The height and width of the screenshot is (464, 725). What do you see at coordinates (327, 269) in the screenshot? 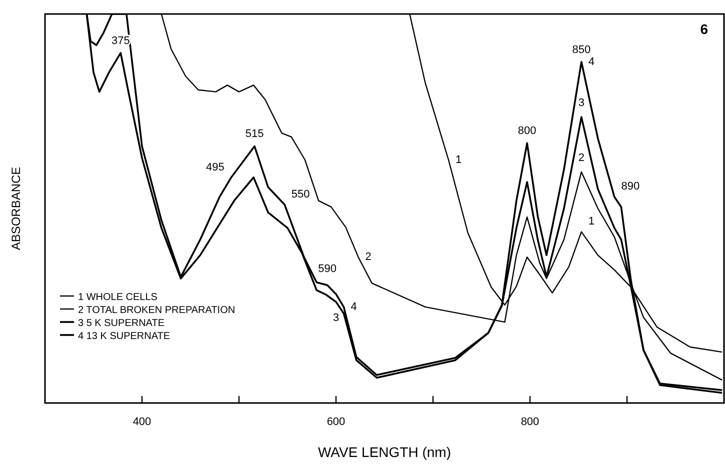
I see `annotation: 590` at bounding box center [327, 269].